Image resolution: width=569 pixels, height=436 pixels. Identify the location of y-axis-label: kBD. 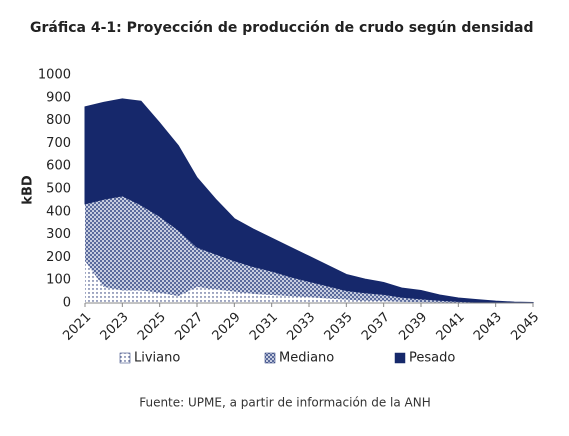
(28, 190).